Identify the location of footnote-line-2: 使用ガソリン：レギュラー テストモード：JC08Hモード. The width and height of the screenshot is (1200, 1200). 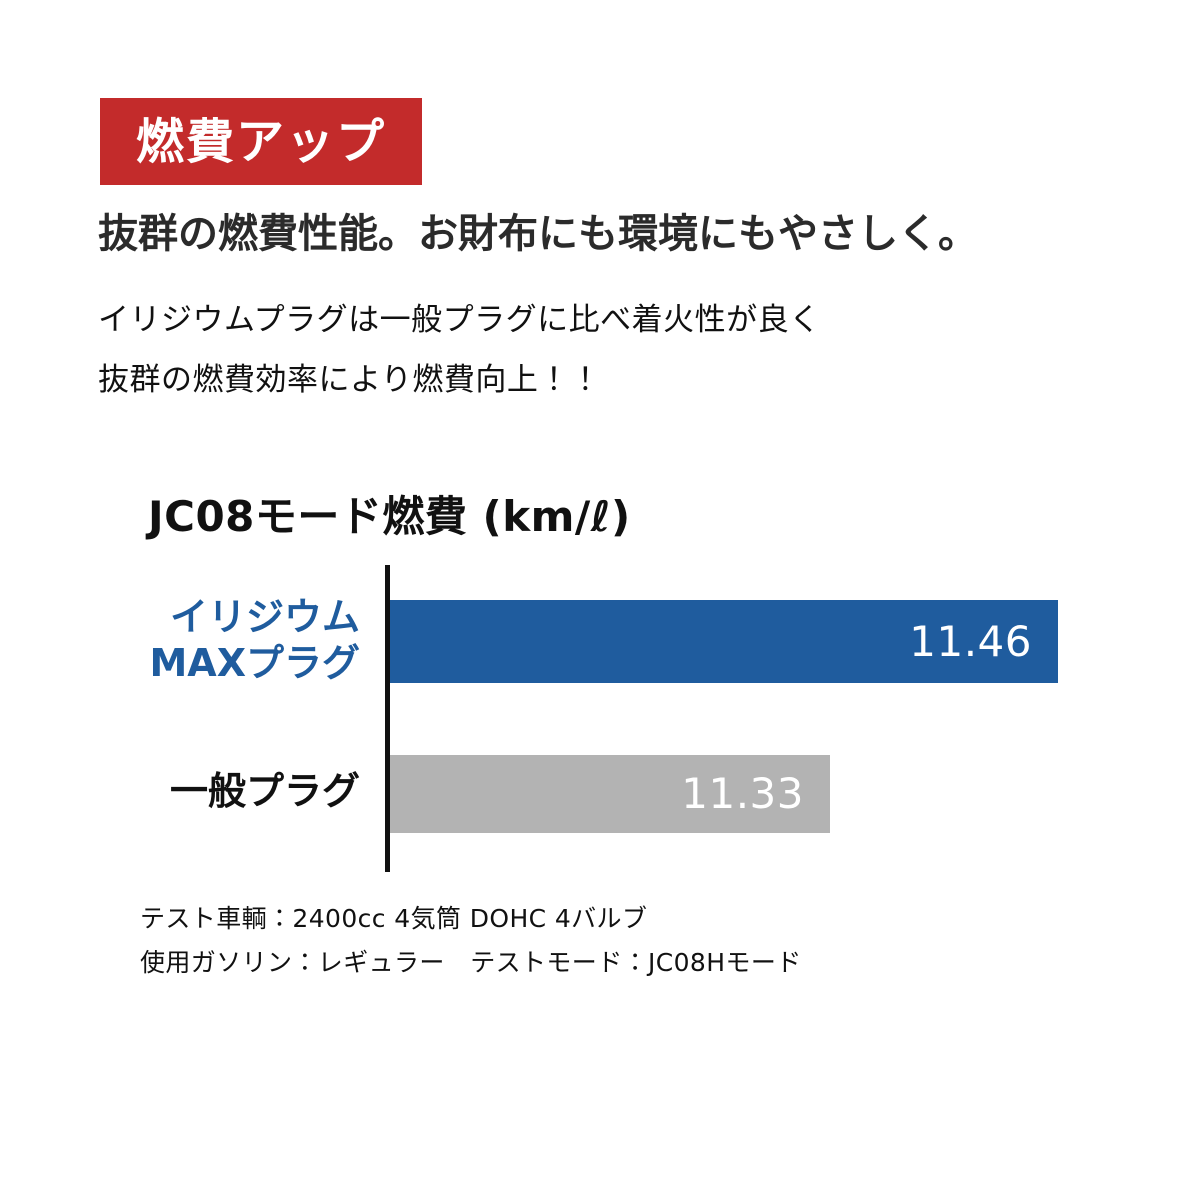
(471, 962).